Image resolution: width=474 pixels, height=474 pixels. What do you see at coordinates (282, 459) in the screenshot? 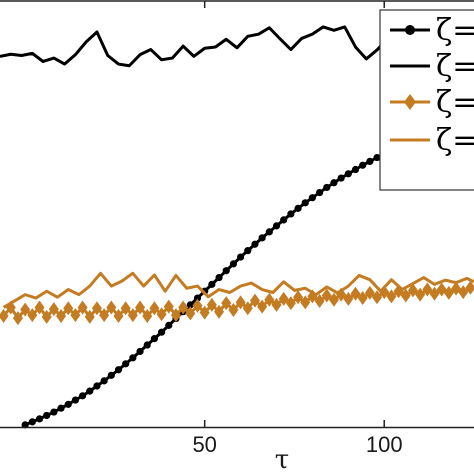
I see `x-axis-title: τ` at bounding box center [282, 459].